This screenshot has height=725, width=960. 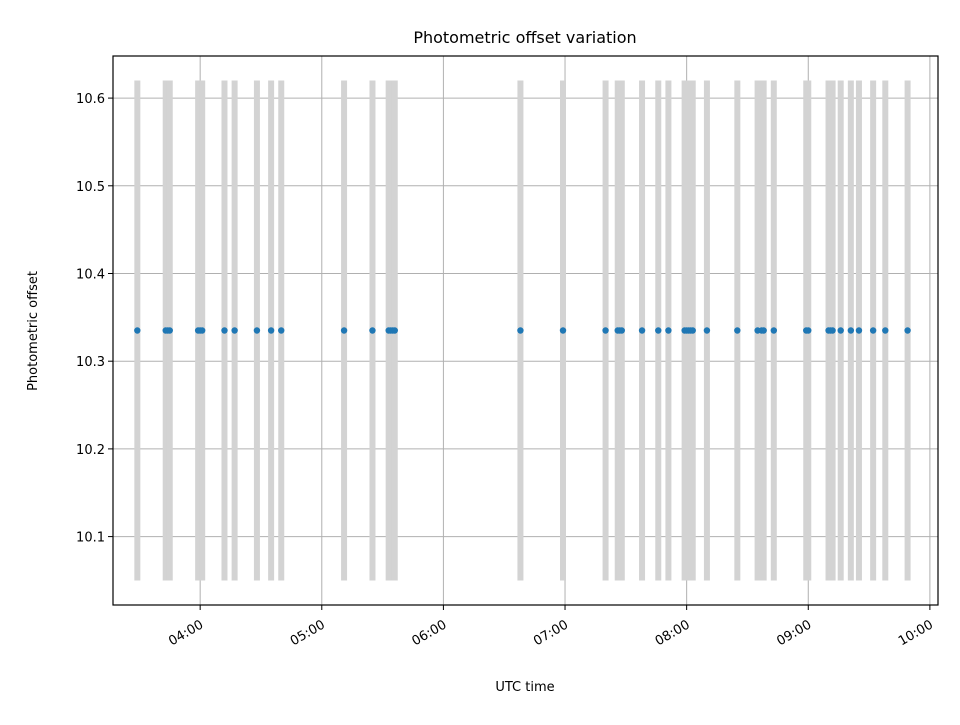 What do you see at coordinates (90, 274) in the screenshot?
I see `y-tick-label: 10.4` at bounding box center [90, 274].